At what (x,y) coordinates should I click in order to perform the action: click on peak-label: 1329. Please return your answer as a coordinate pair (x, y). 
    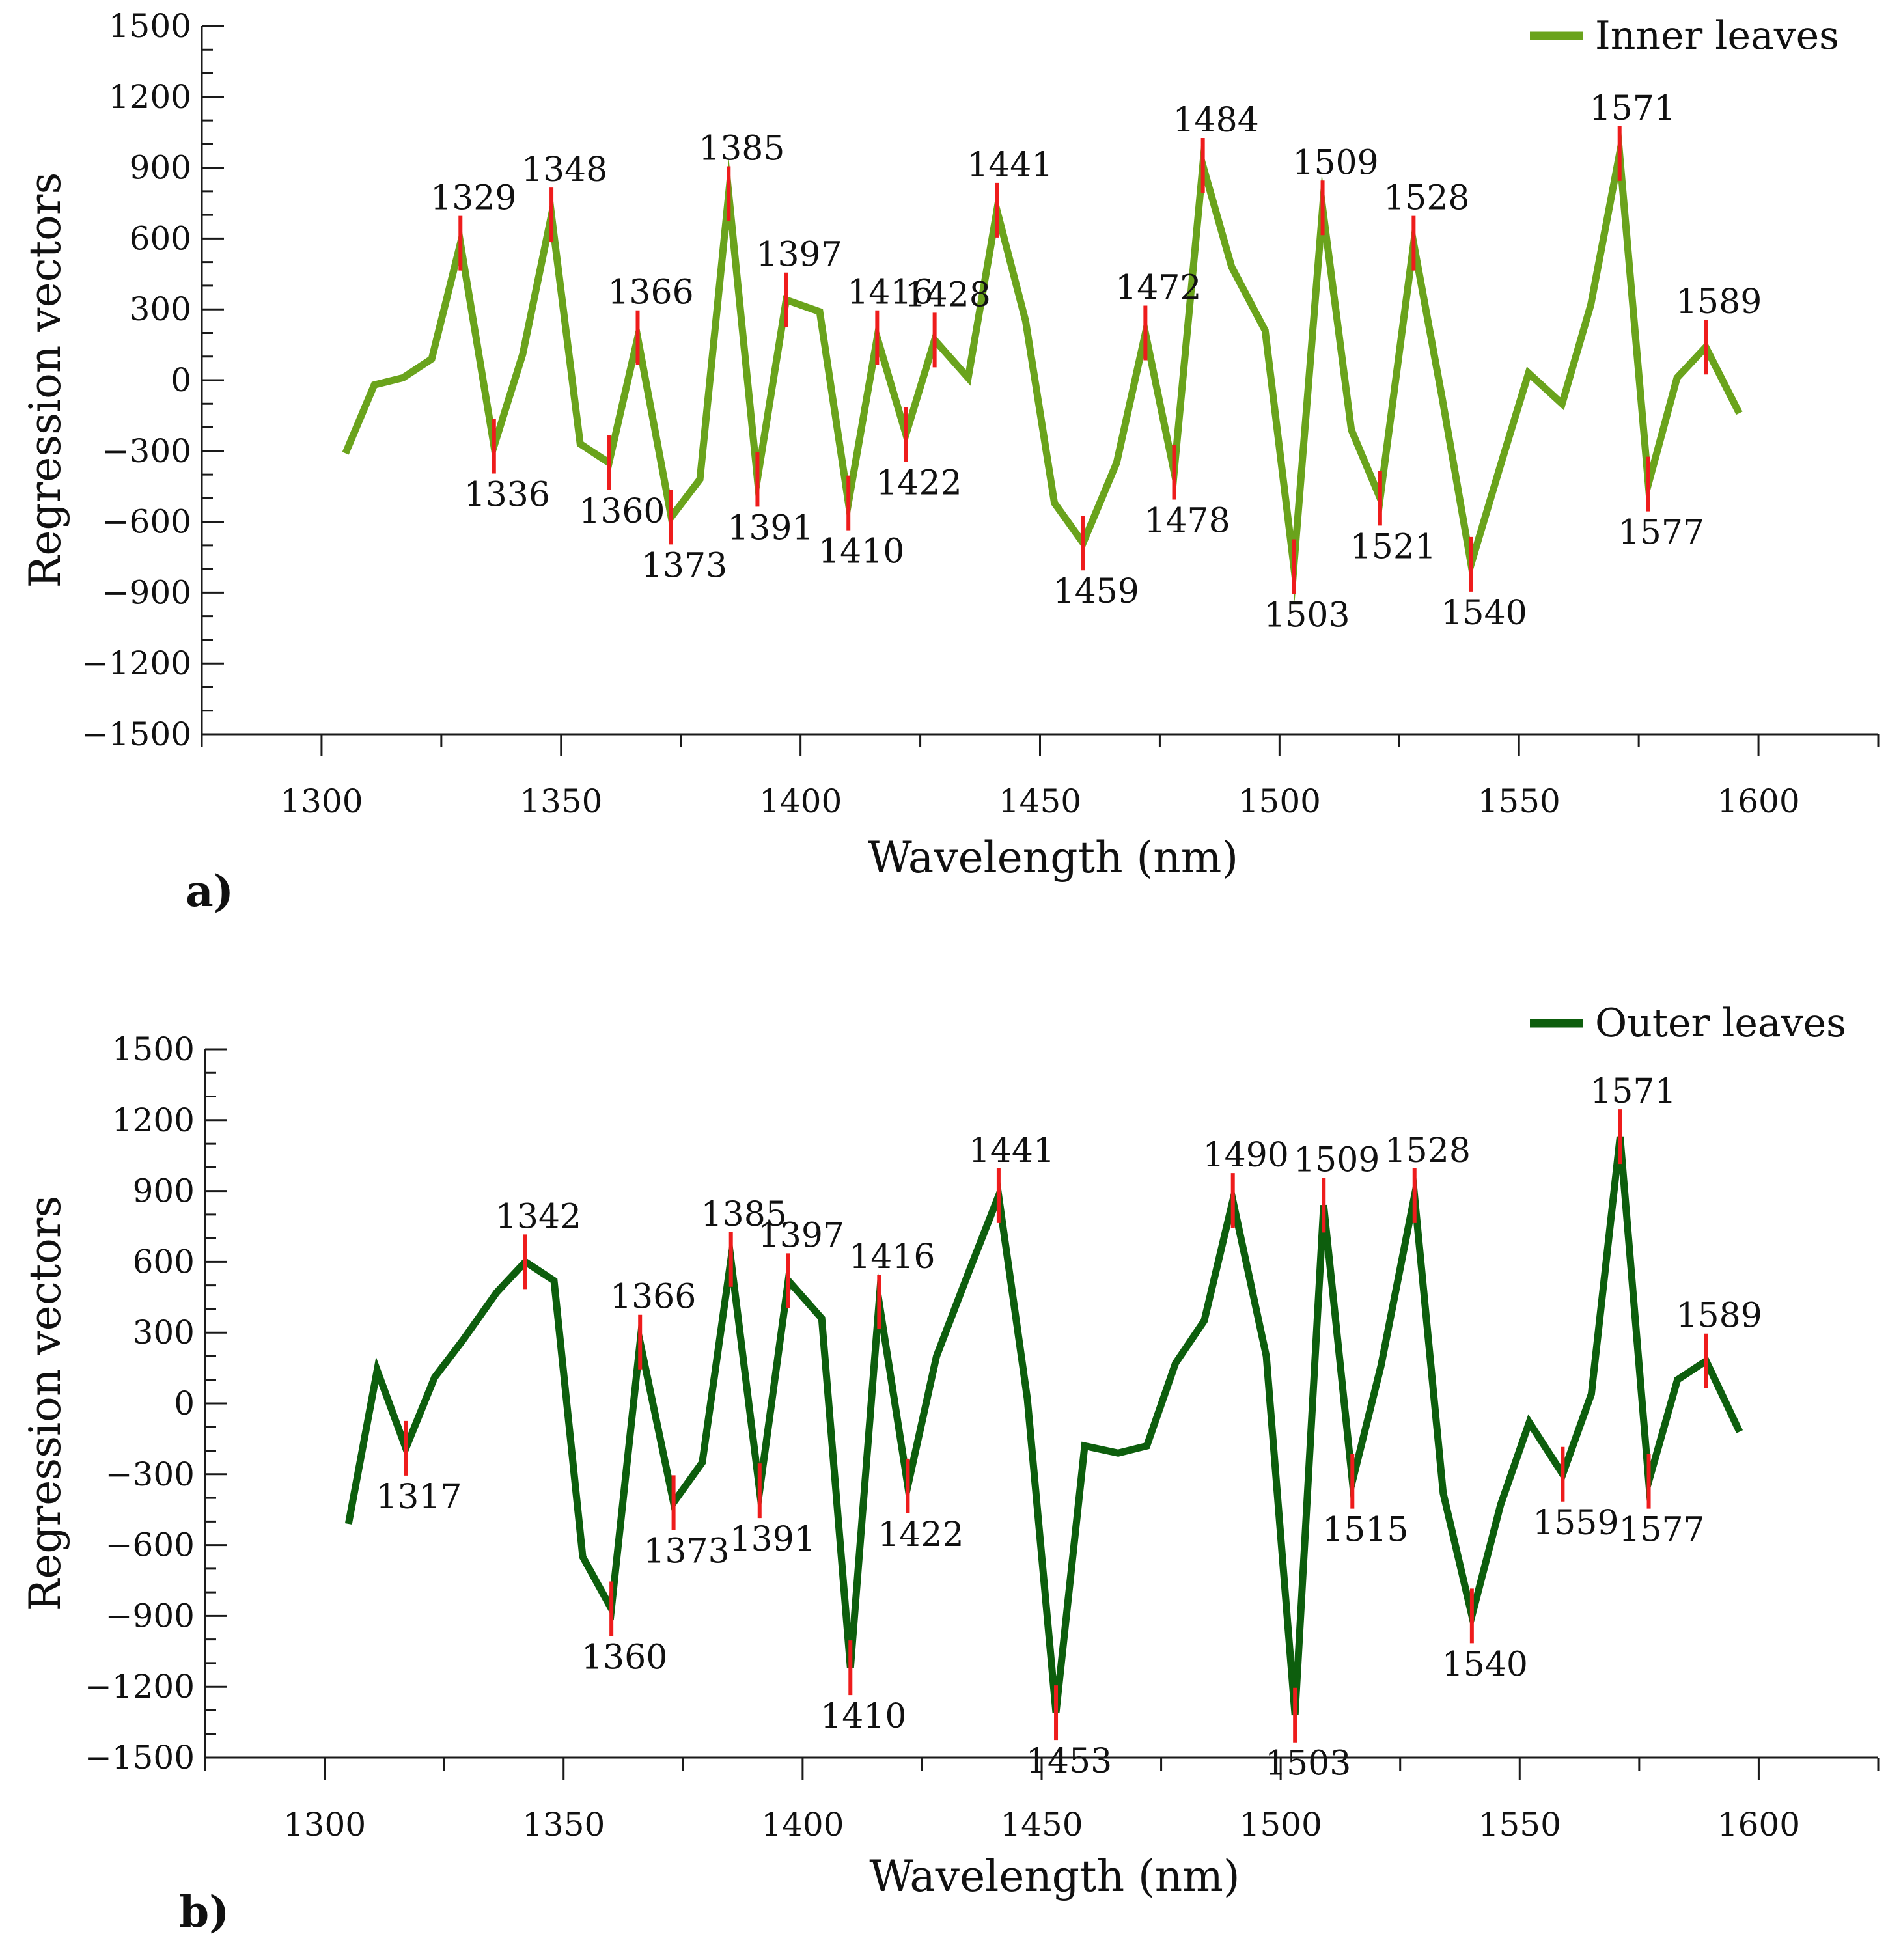
    Looking at the image, I should click on (473, 198).